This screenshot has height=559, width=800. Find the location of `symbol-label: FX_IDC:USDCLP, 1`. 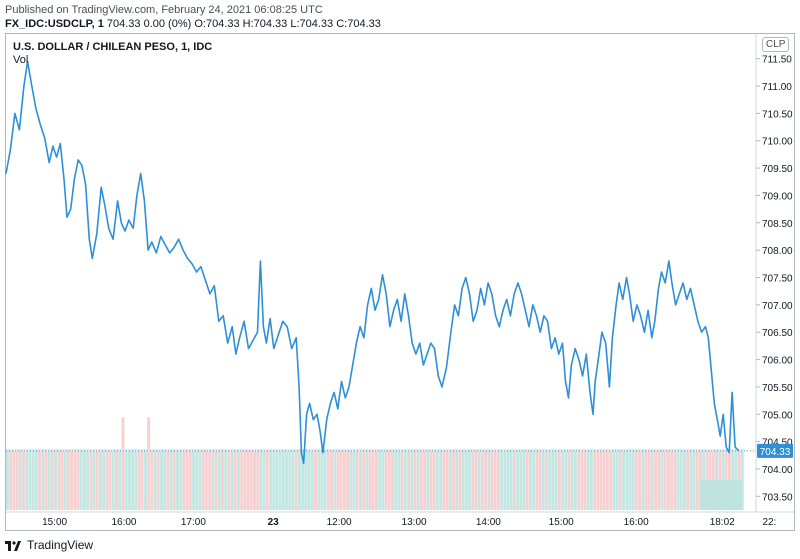

symbol-label: FX_IDC:USDCLP, 1 is located at coordinates (54, 24).